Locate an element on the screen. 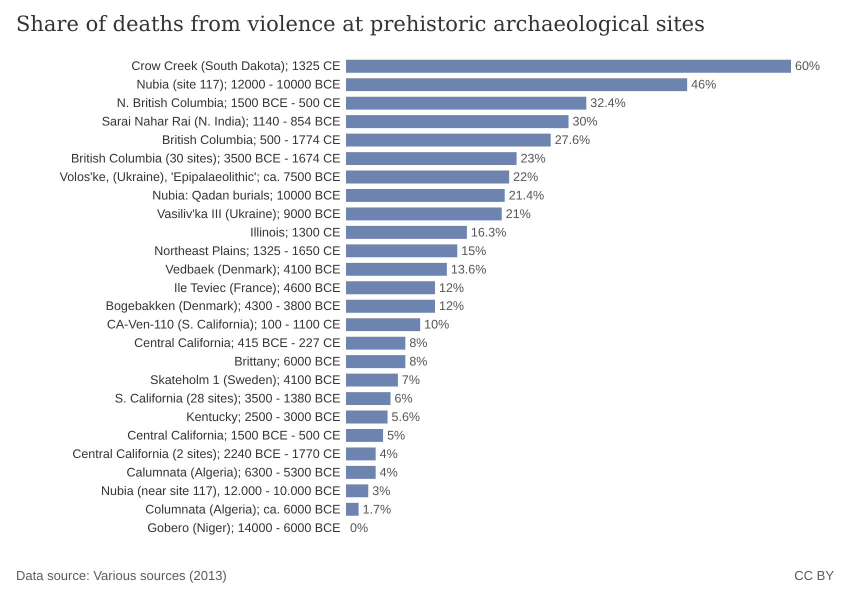  y-tick-label: Vedbaek (Denmark); 4100 BCE is located at coordinates (252, 269).